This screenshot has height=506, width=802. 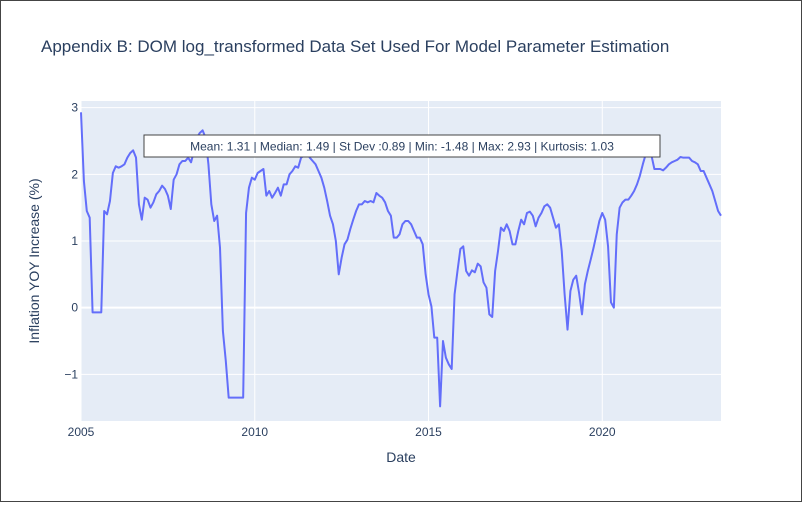 I want to click on stats-annotation-box, so click(x=402, y=146).